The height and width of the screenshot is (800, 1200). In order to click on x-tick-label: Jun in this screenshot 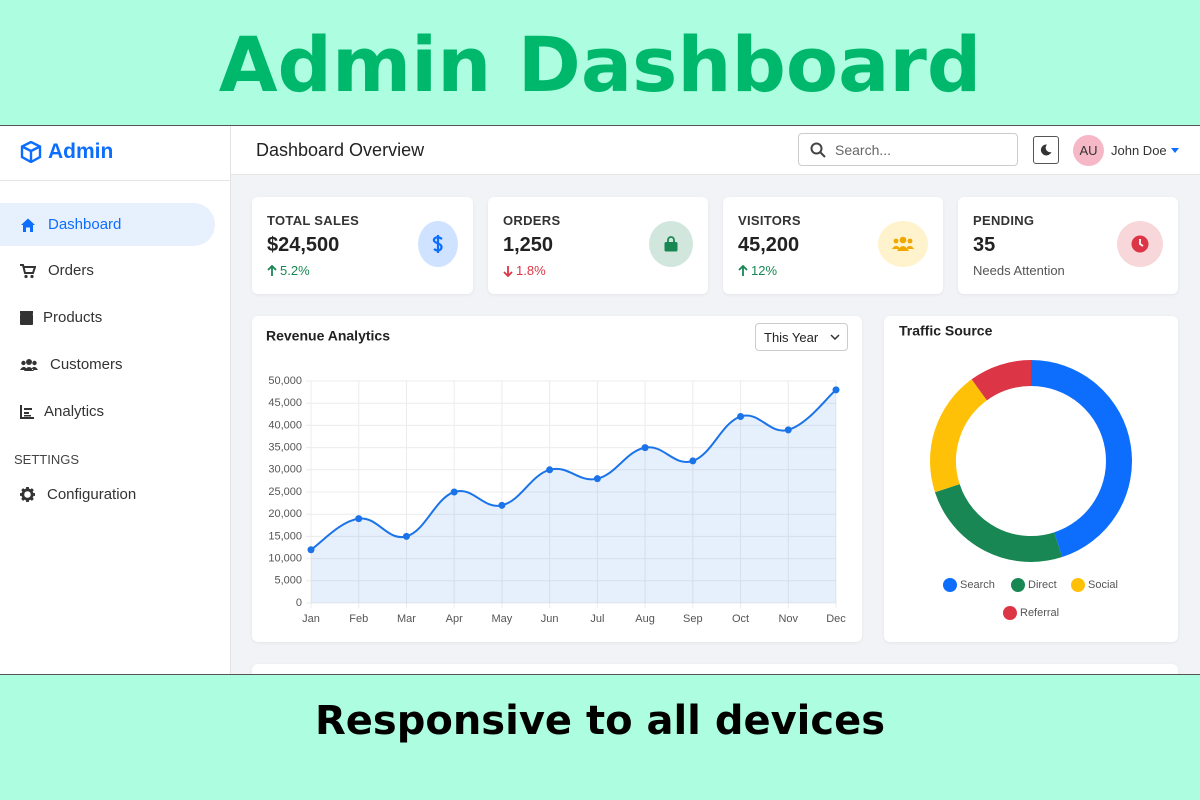, I will do `click(550, 619)`.